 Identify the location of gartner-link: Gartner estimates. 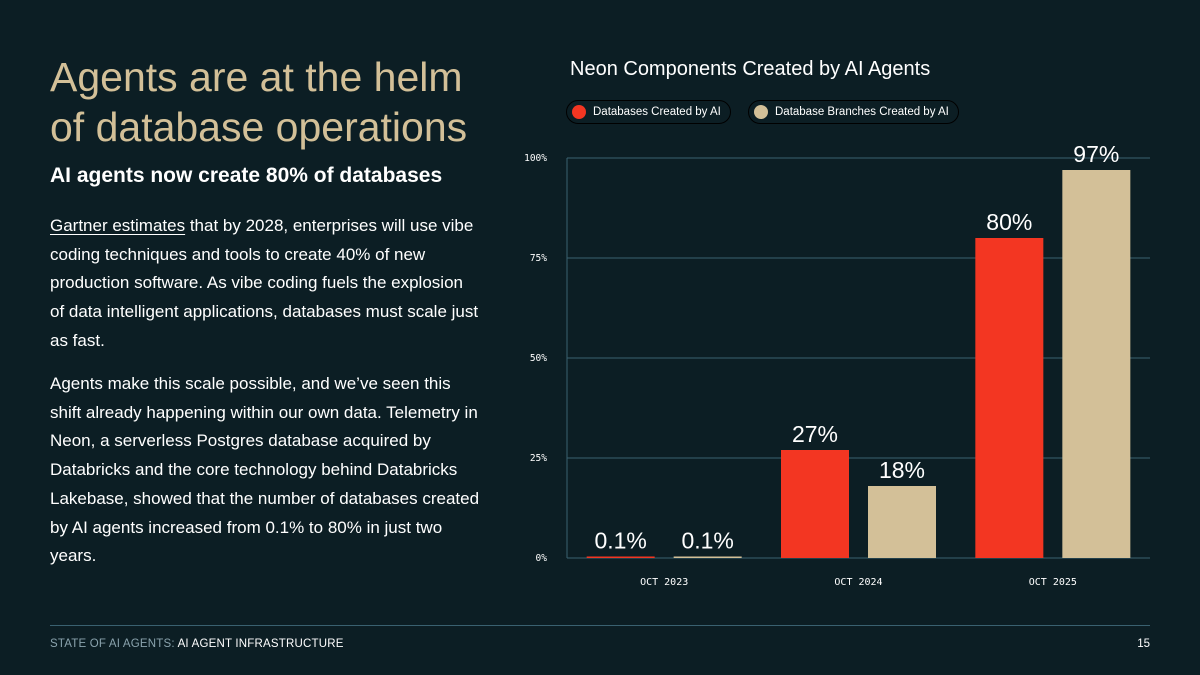
(118, 225).